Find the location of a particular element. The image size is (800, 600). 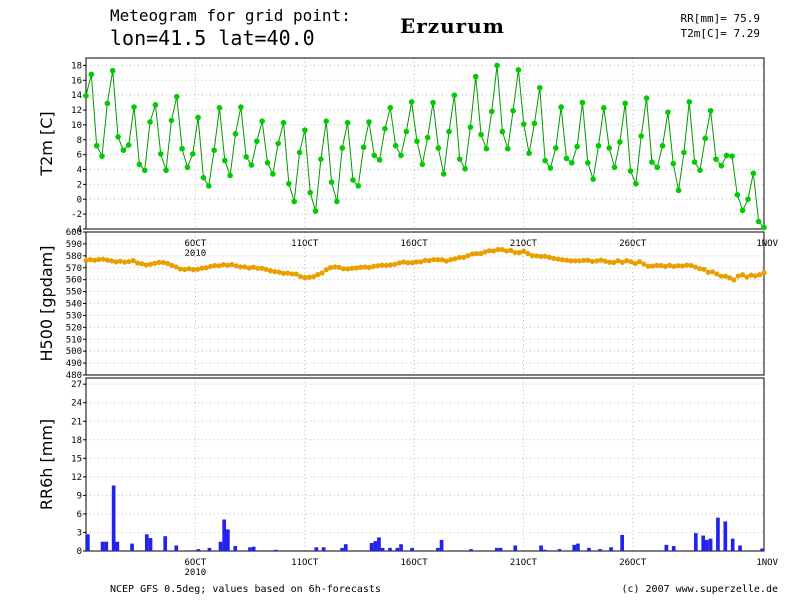

t2m-xtick-label: 1NOV is located at coordinates (767, 244).